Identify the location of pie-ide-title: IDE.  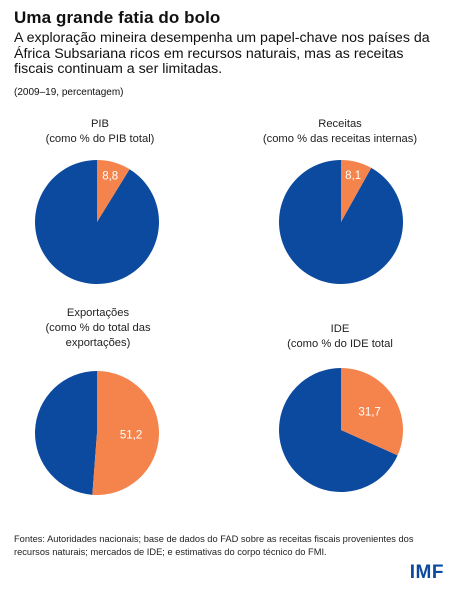
(340, 329).